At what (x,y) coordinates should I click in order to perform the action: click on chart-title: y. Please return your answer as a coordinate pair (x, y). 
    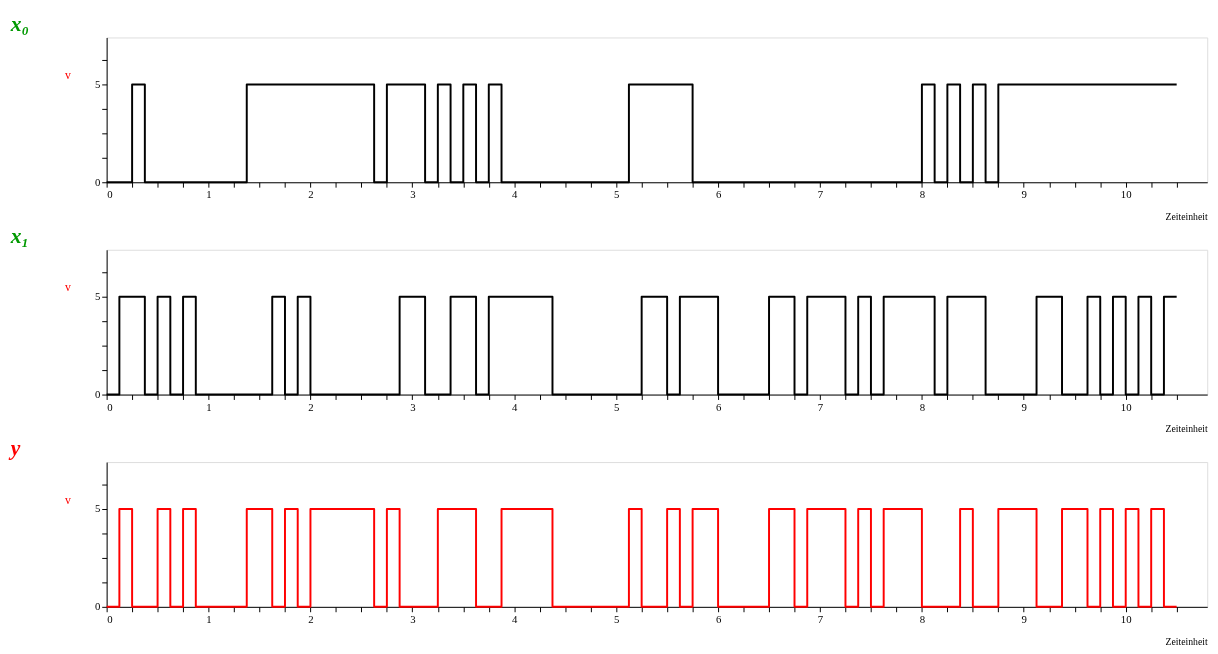
    Looking at the image, I should click on (14, 448).